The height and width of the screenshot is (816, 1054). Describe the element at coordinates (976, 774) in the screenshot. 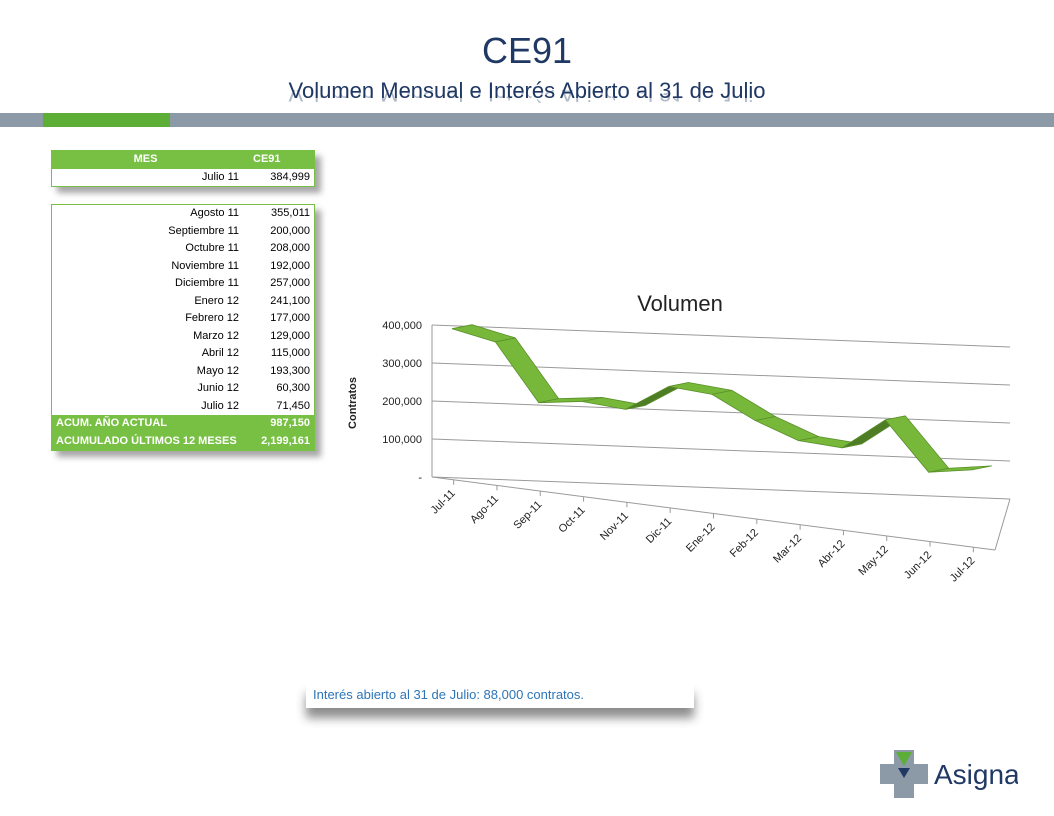

I see `logo-wordmark: Asigna` at that location.